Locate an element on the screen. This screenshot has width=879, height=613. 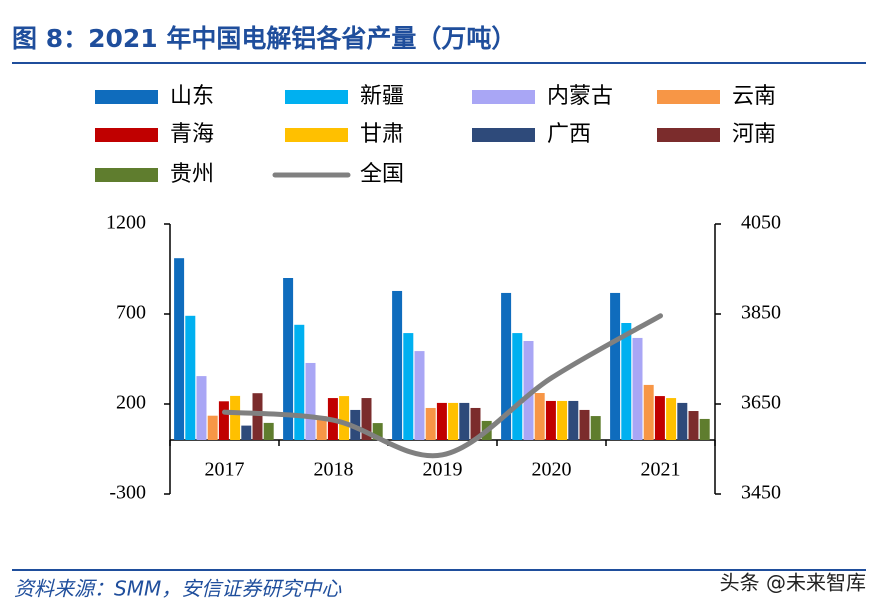
legend-label: 全国 is located at coordinates (382, 174).